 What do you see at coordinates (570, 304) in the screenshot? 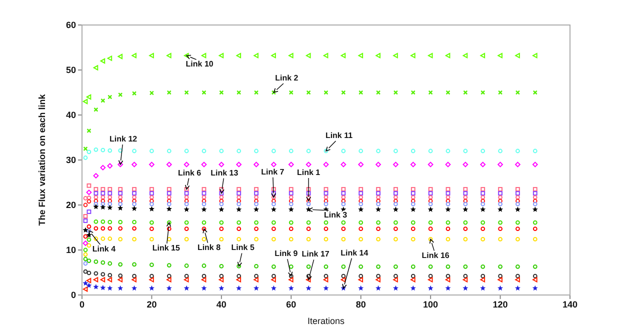
I see `x-tick-label: 140` at bounding box center [570, 304].